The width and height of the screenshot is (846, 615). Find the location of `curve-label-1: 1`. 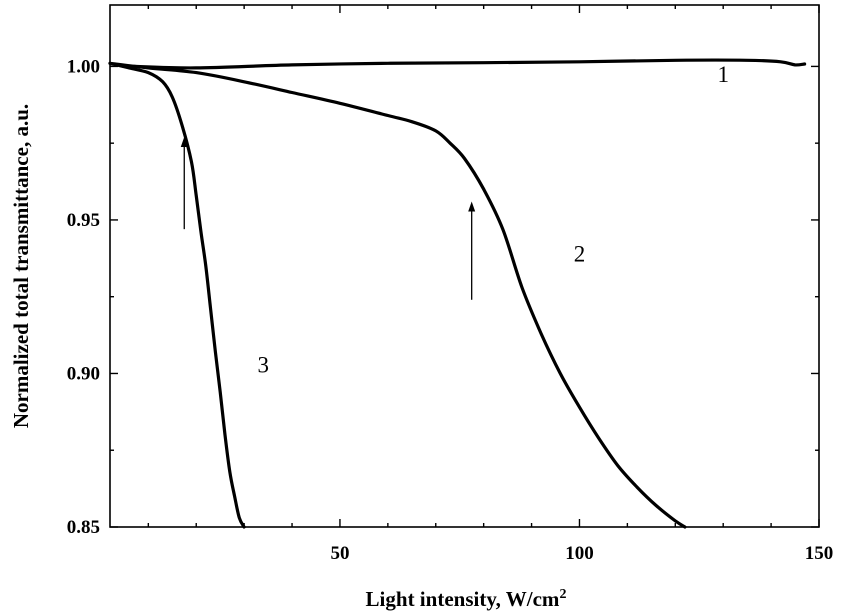

curve-label-1: 1 is located at coordinates (723, 74).